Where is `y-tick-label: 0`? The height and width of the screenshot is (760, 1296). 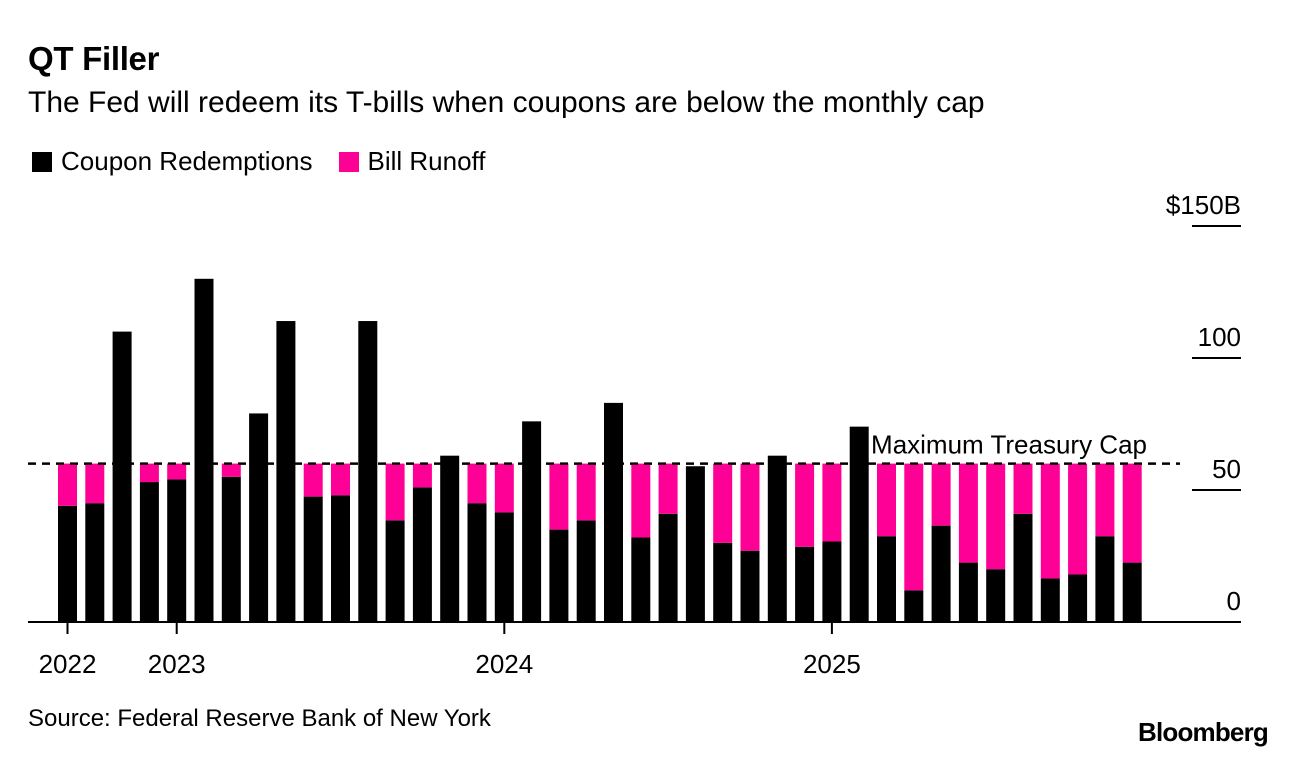
y-tick-label: 0 is located at coordinates (1234, 601).